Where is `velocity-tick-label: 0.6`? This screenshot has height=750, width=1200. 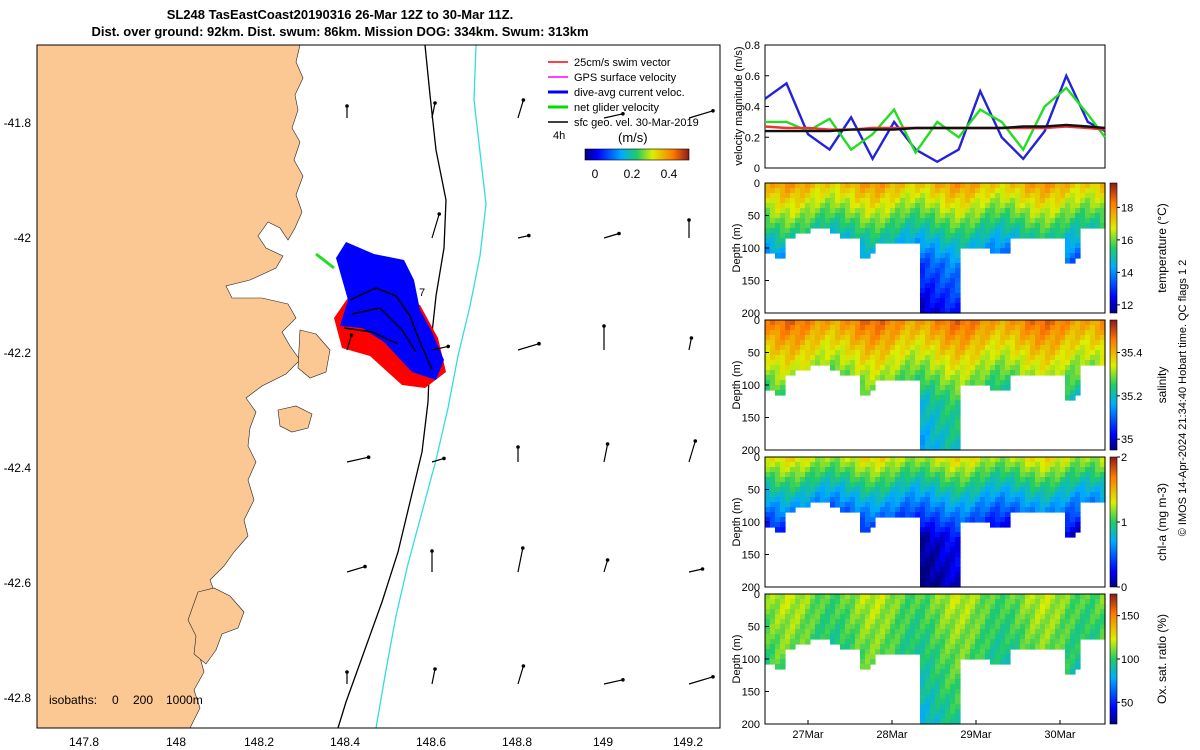 velocity-tick-label: 0.6 is located at coordinates (752, 77).